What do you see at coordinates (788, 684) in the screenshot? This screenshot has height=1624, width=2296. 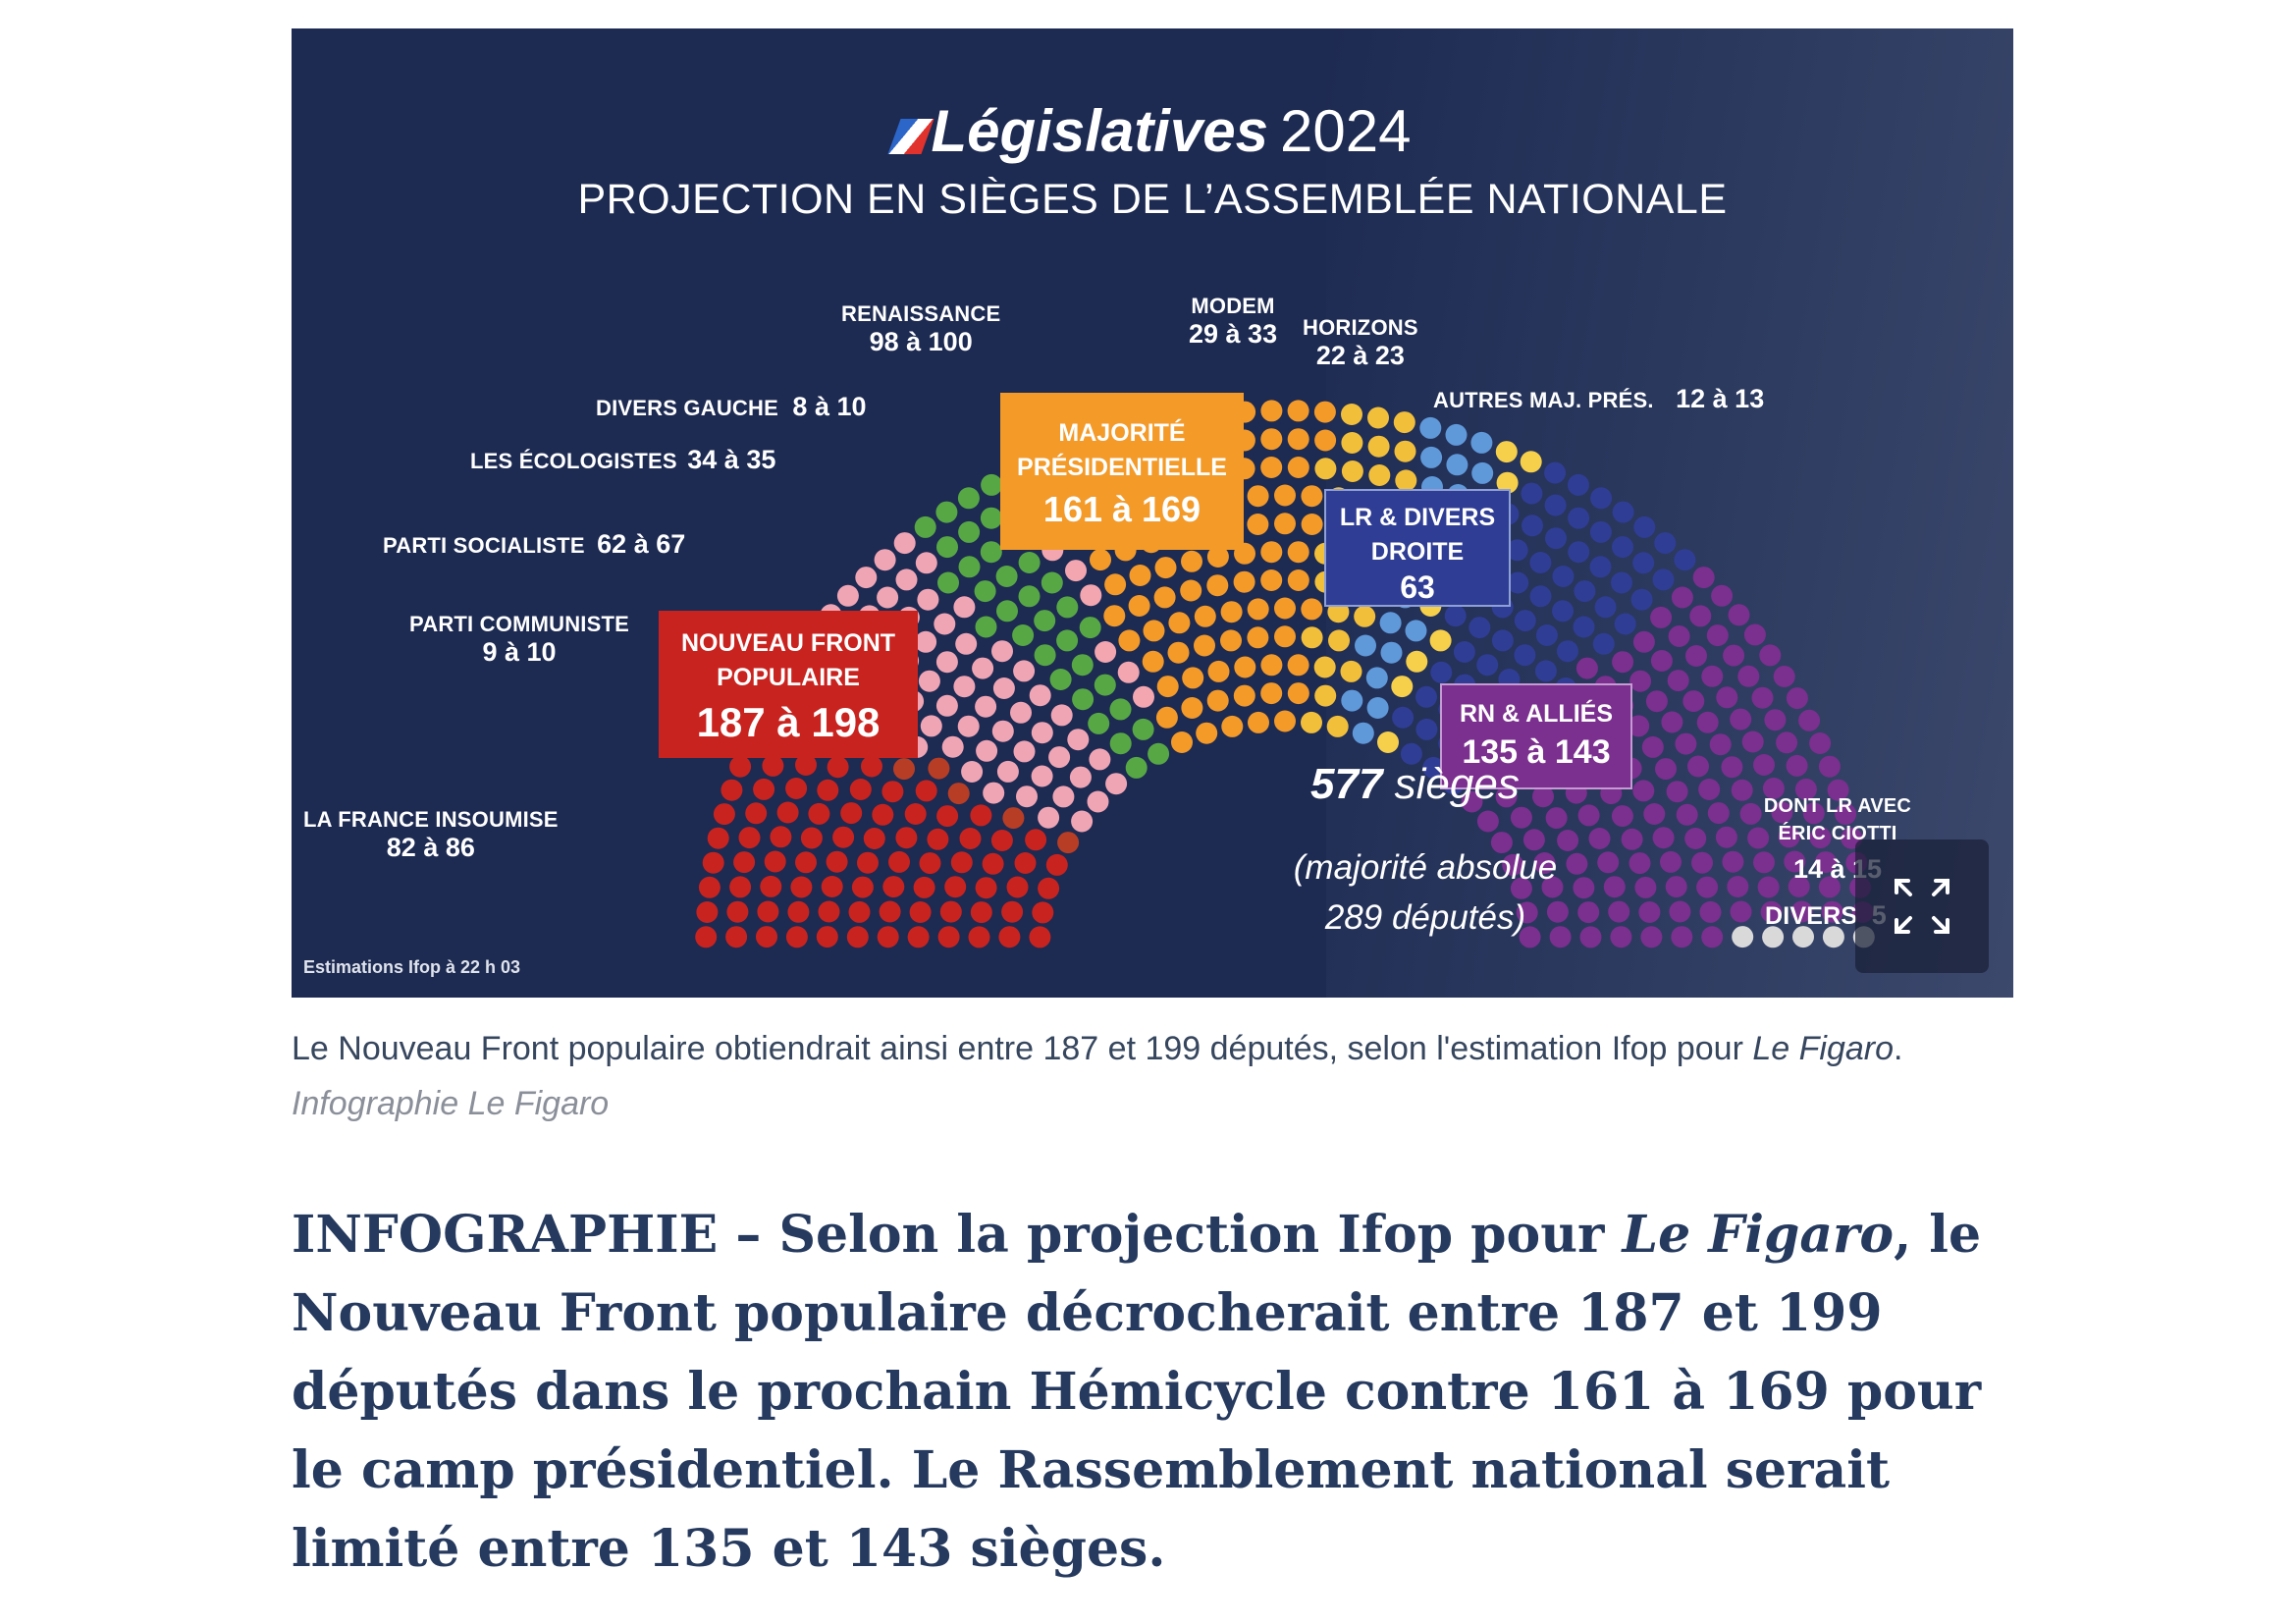 I see `bloc-box-nfp: NOUVEAU FRONT POPULAIRE 187 à 198` at bounding box center [788, 684].